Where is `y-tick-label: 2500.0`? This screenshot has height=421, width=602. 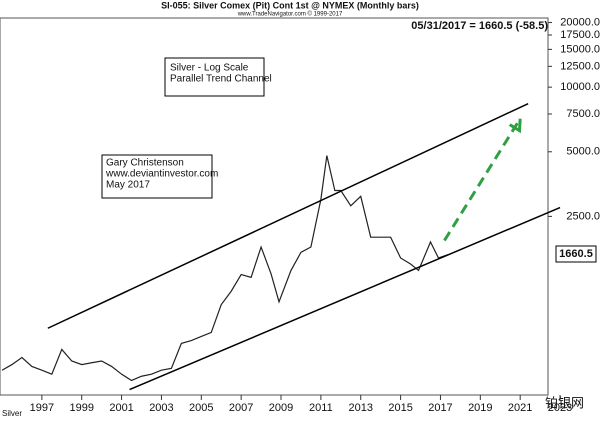
y-tick-label: 2500.0 is located at coordinates (583, 216).